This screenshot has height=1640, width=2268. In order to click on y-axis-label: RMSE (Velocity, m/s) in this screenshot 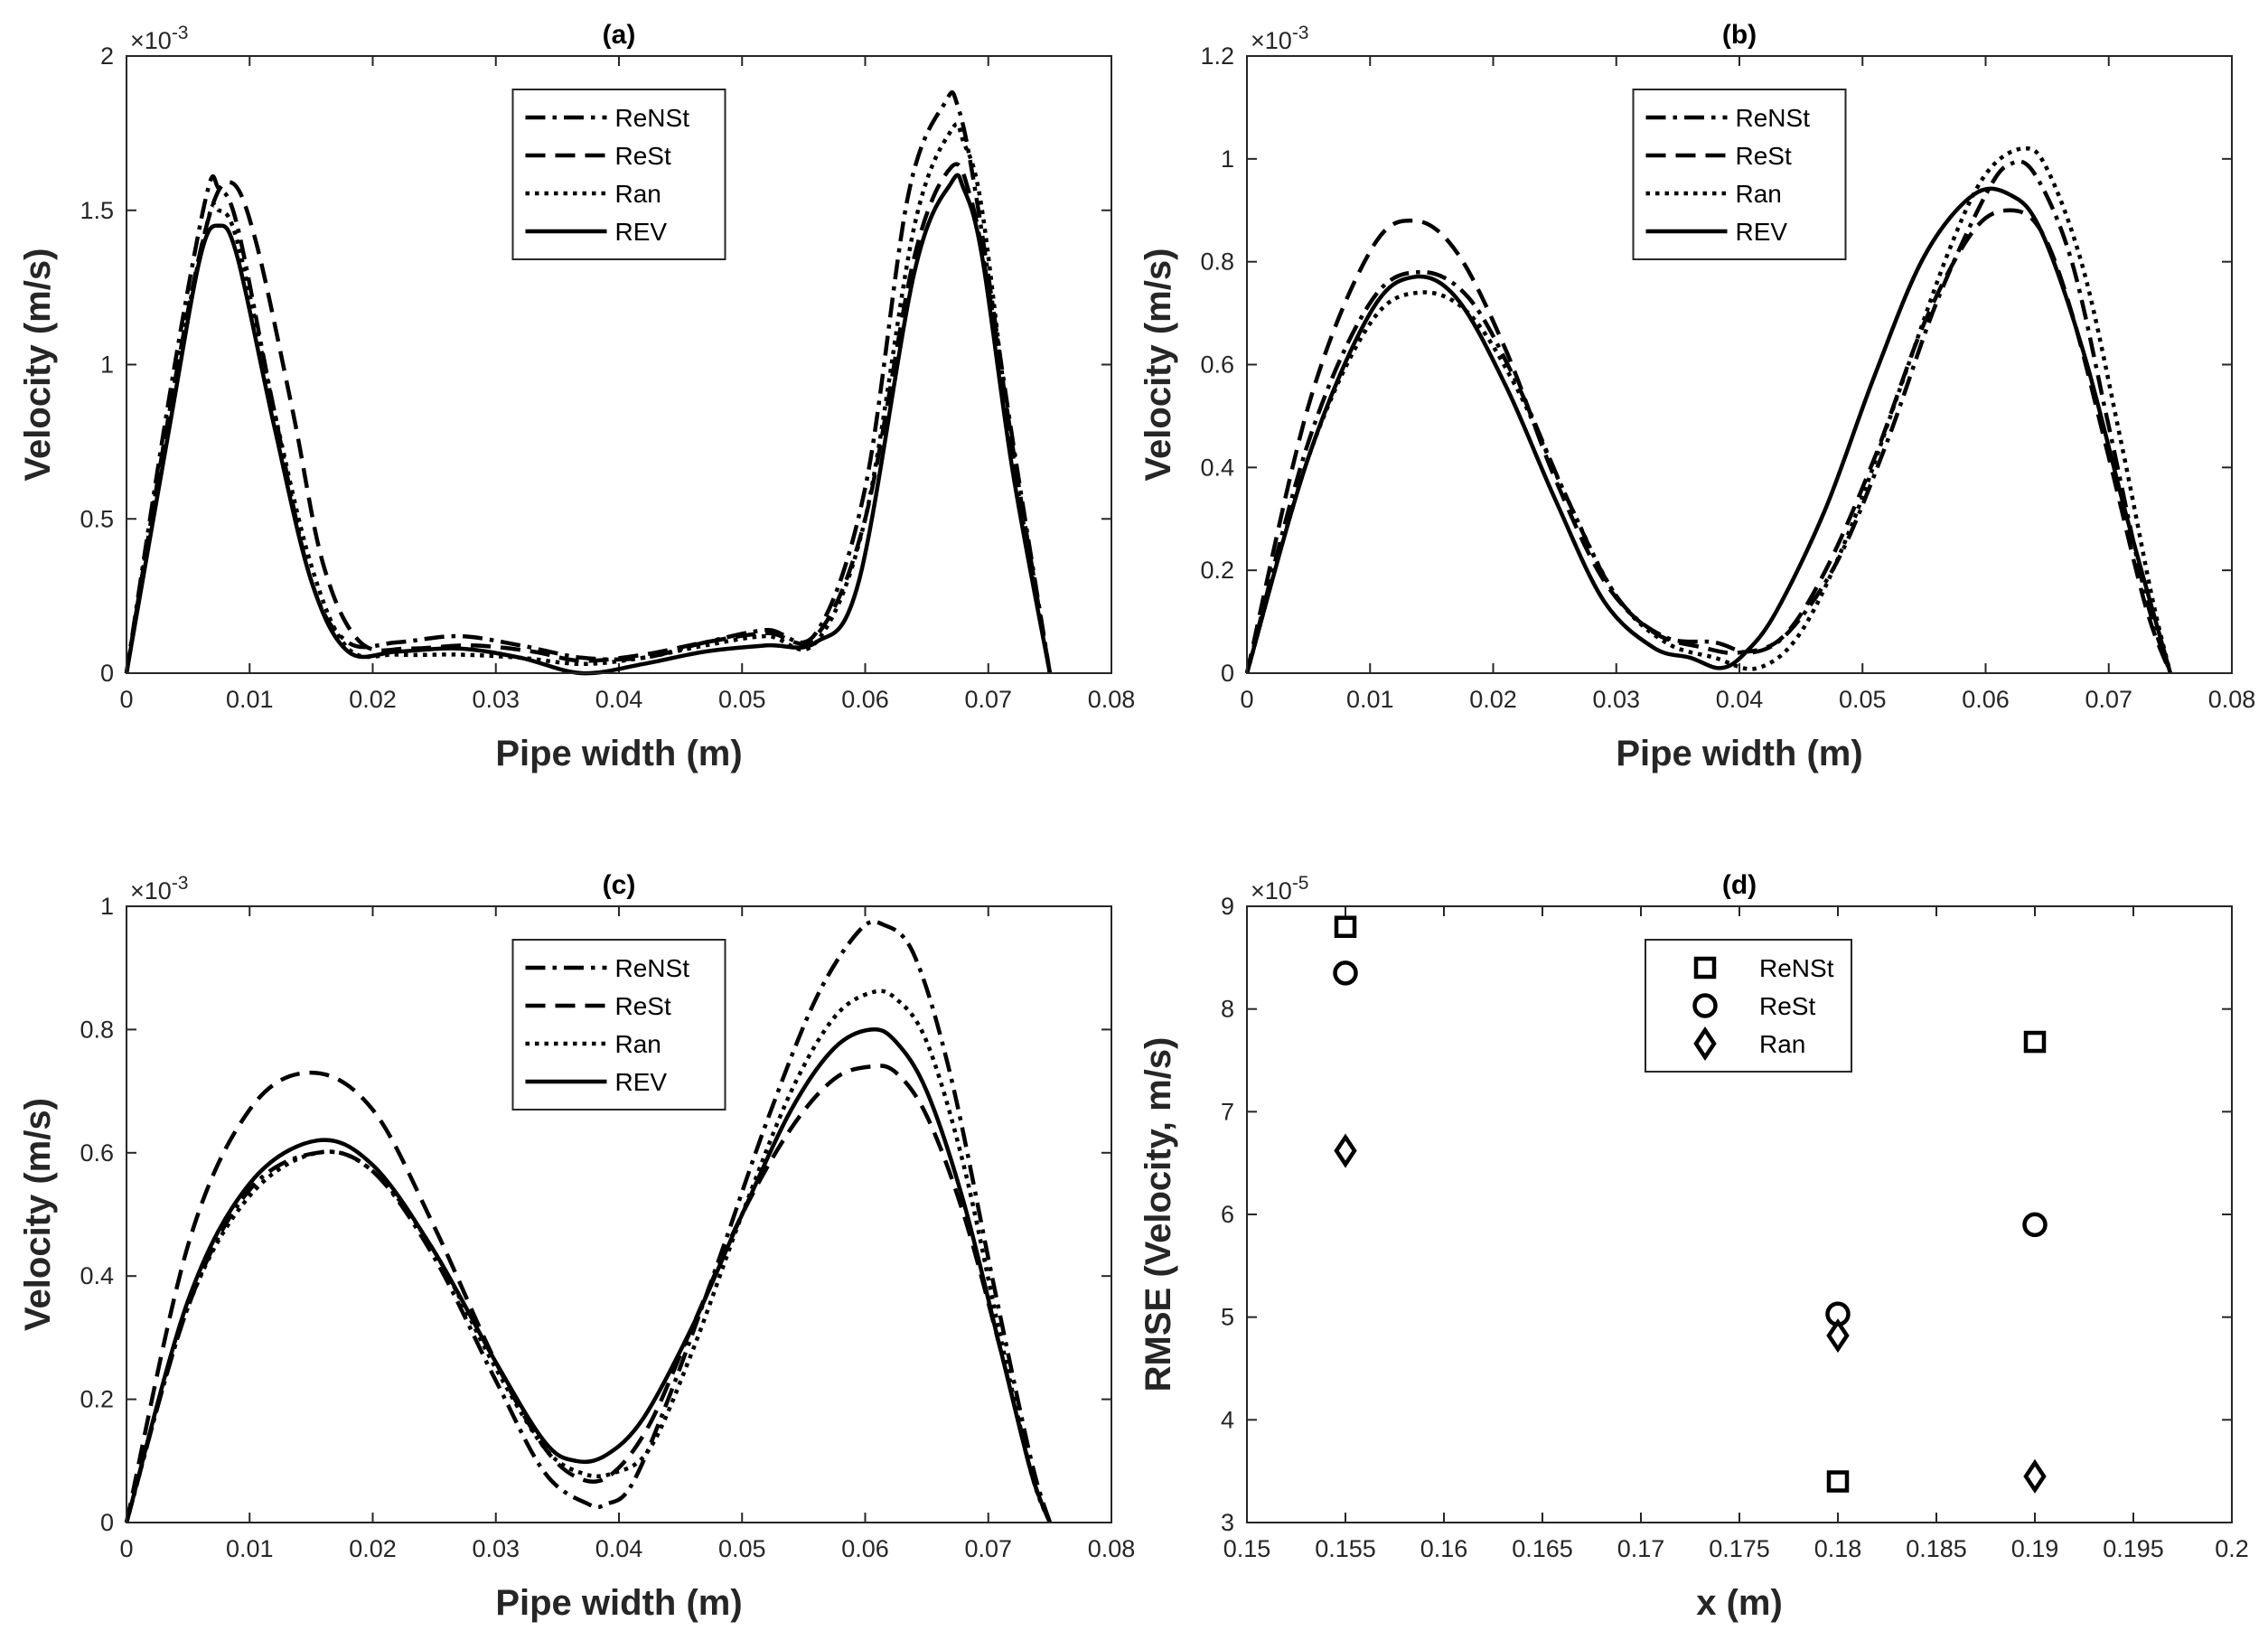, I will do `click(1158, 1214)`.